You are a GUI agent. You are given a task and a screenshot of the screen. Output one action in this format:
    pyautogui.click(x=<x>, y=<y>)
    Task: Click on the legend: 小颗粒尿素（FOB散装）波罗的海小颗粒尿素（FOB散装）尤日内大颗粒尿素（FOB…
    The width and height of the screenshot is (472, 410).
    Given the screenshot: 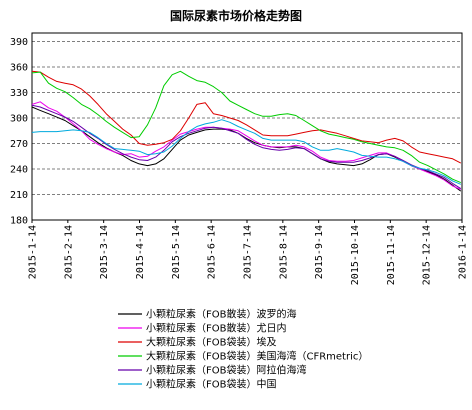 What is the action you would take?
    pyautogui.click(x=243, y=349)
    